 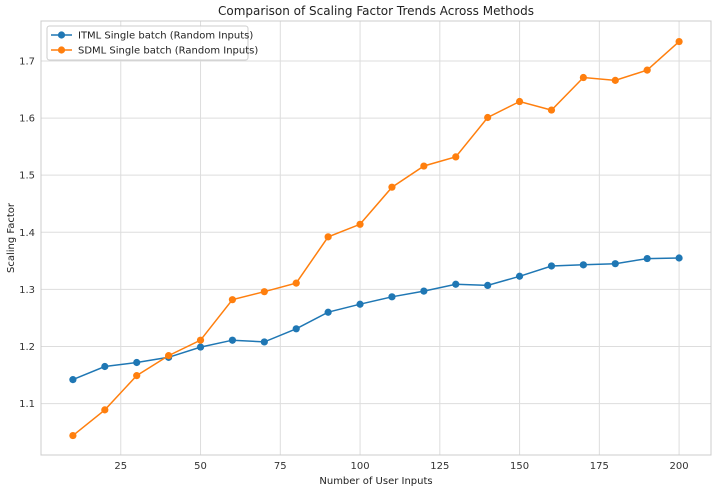 What do you see at coordinates (401, 466) in the screenshot?
I see `x-axis-ticks: 25 50 75 100 125 150 175 200` at bounding box center [401, 466].